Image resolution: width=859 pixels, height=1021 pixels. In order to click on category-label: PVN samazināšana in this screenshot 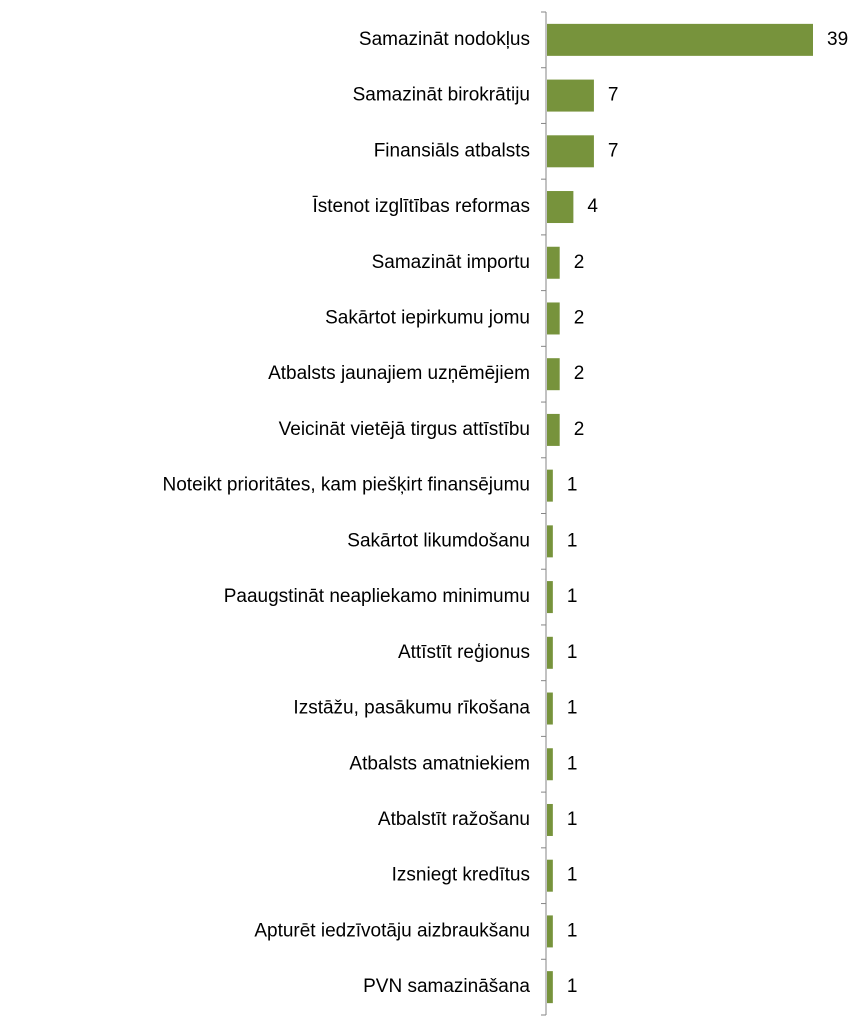, I will do `click(446, 986)`.